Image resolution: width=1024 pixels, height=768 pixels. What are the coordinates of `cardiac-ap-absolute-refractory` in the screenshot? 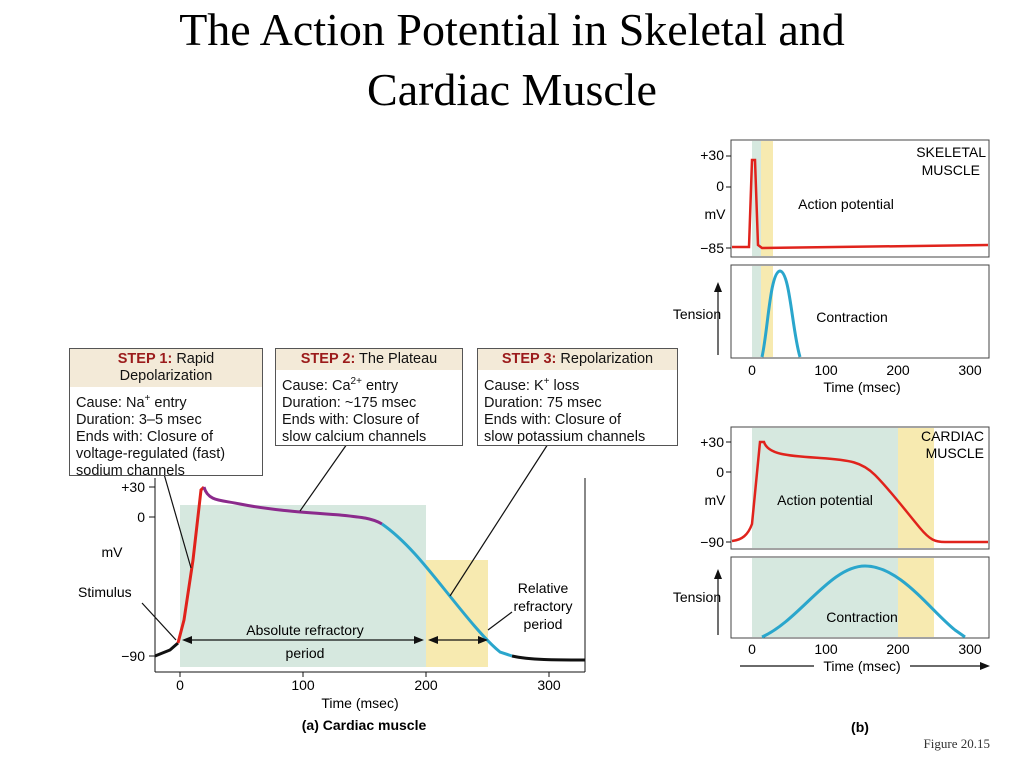 It's located at (825, 488).